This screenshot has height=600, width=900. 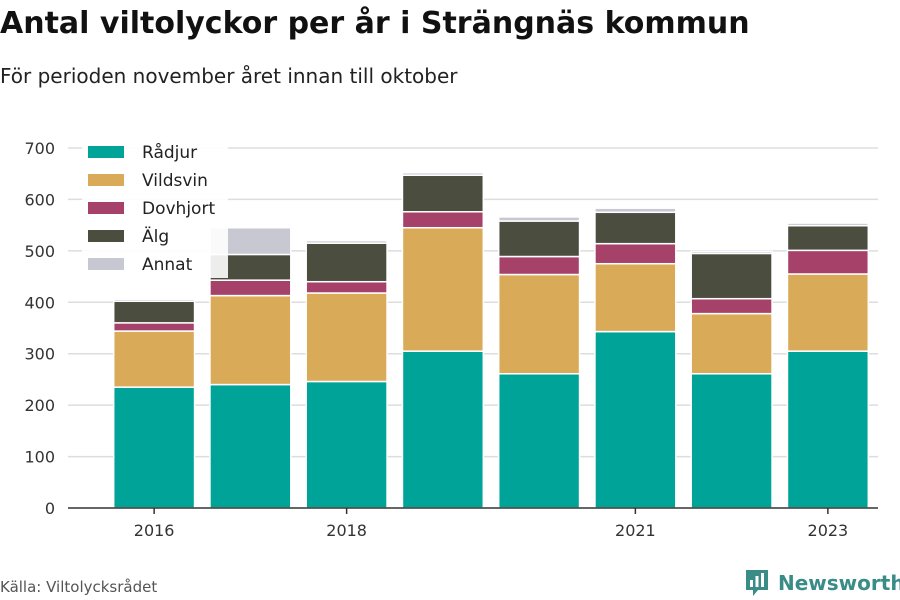 I want to click on brand-name: Newsworthy, so click(x=839, y=583).